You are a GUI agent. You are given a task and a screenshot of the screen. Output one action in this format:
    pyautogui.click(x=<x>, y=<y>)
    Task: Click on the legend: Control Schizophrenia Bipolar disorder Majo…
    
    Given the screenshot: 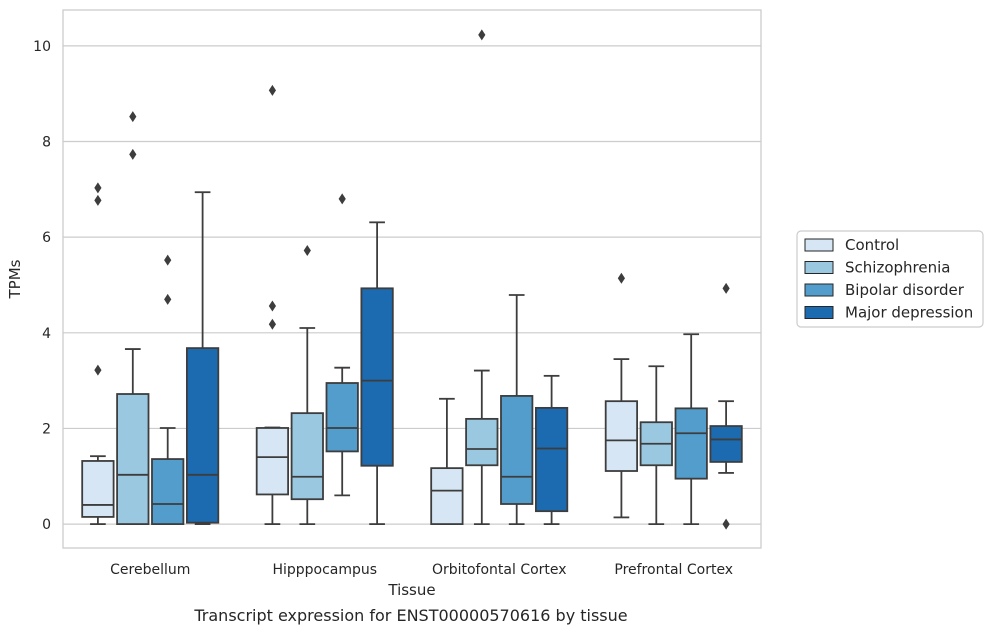 What is the action you would take?
    pyautogui.click(x=890, y=279)
    